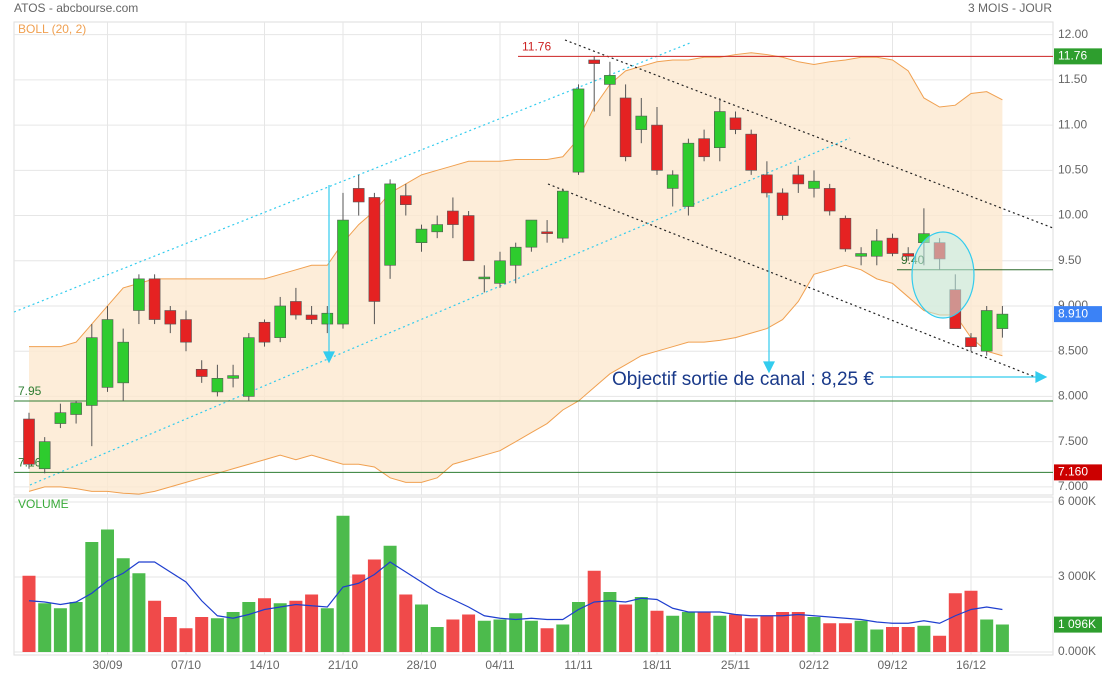 The height and width of the screenshot is (677, 1102). I want to click on volume-label: VOLUME, so click(43, 504).